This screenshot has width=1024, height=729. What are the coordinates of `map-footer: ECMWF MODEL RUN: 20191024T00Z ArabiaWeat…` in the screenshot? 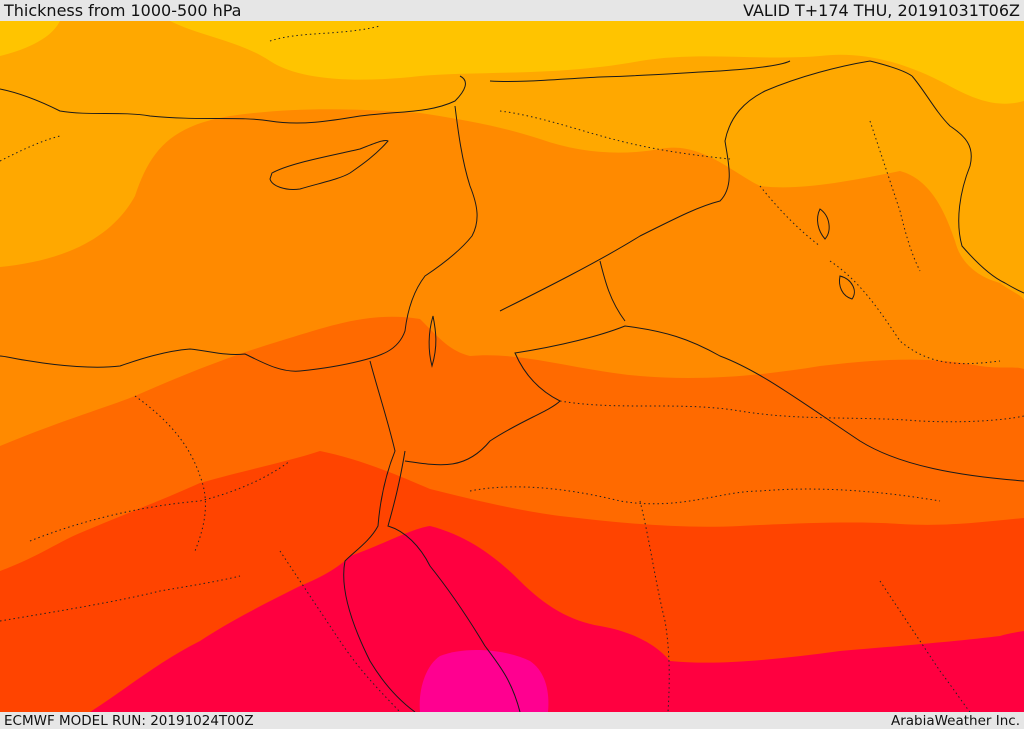 It's located at (512, 720).